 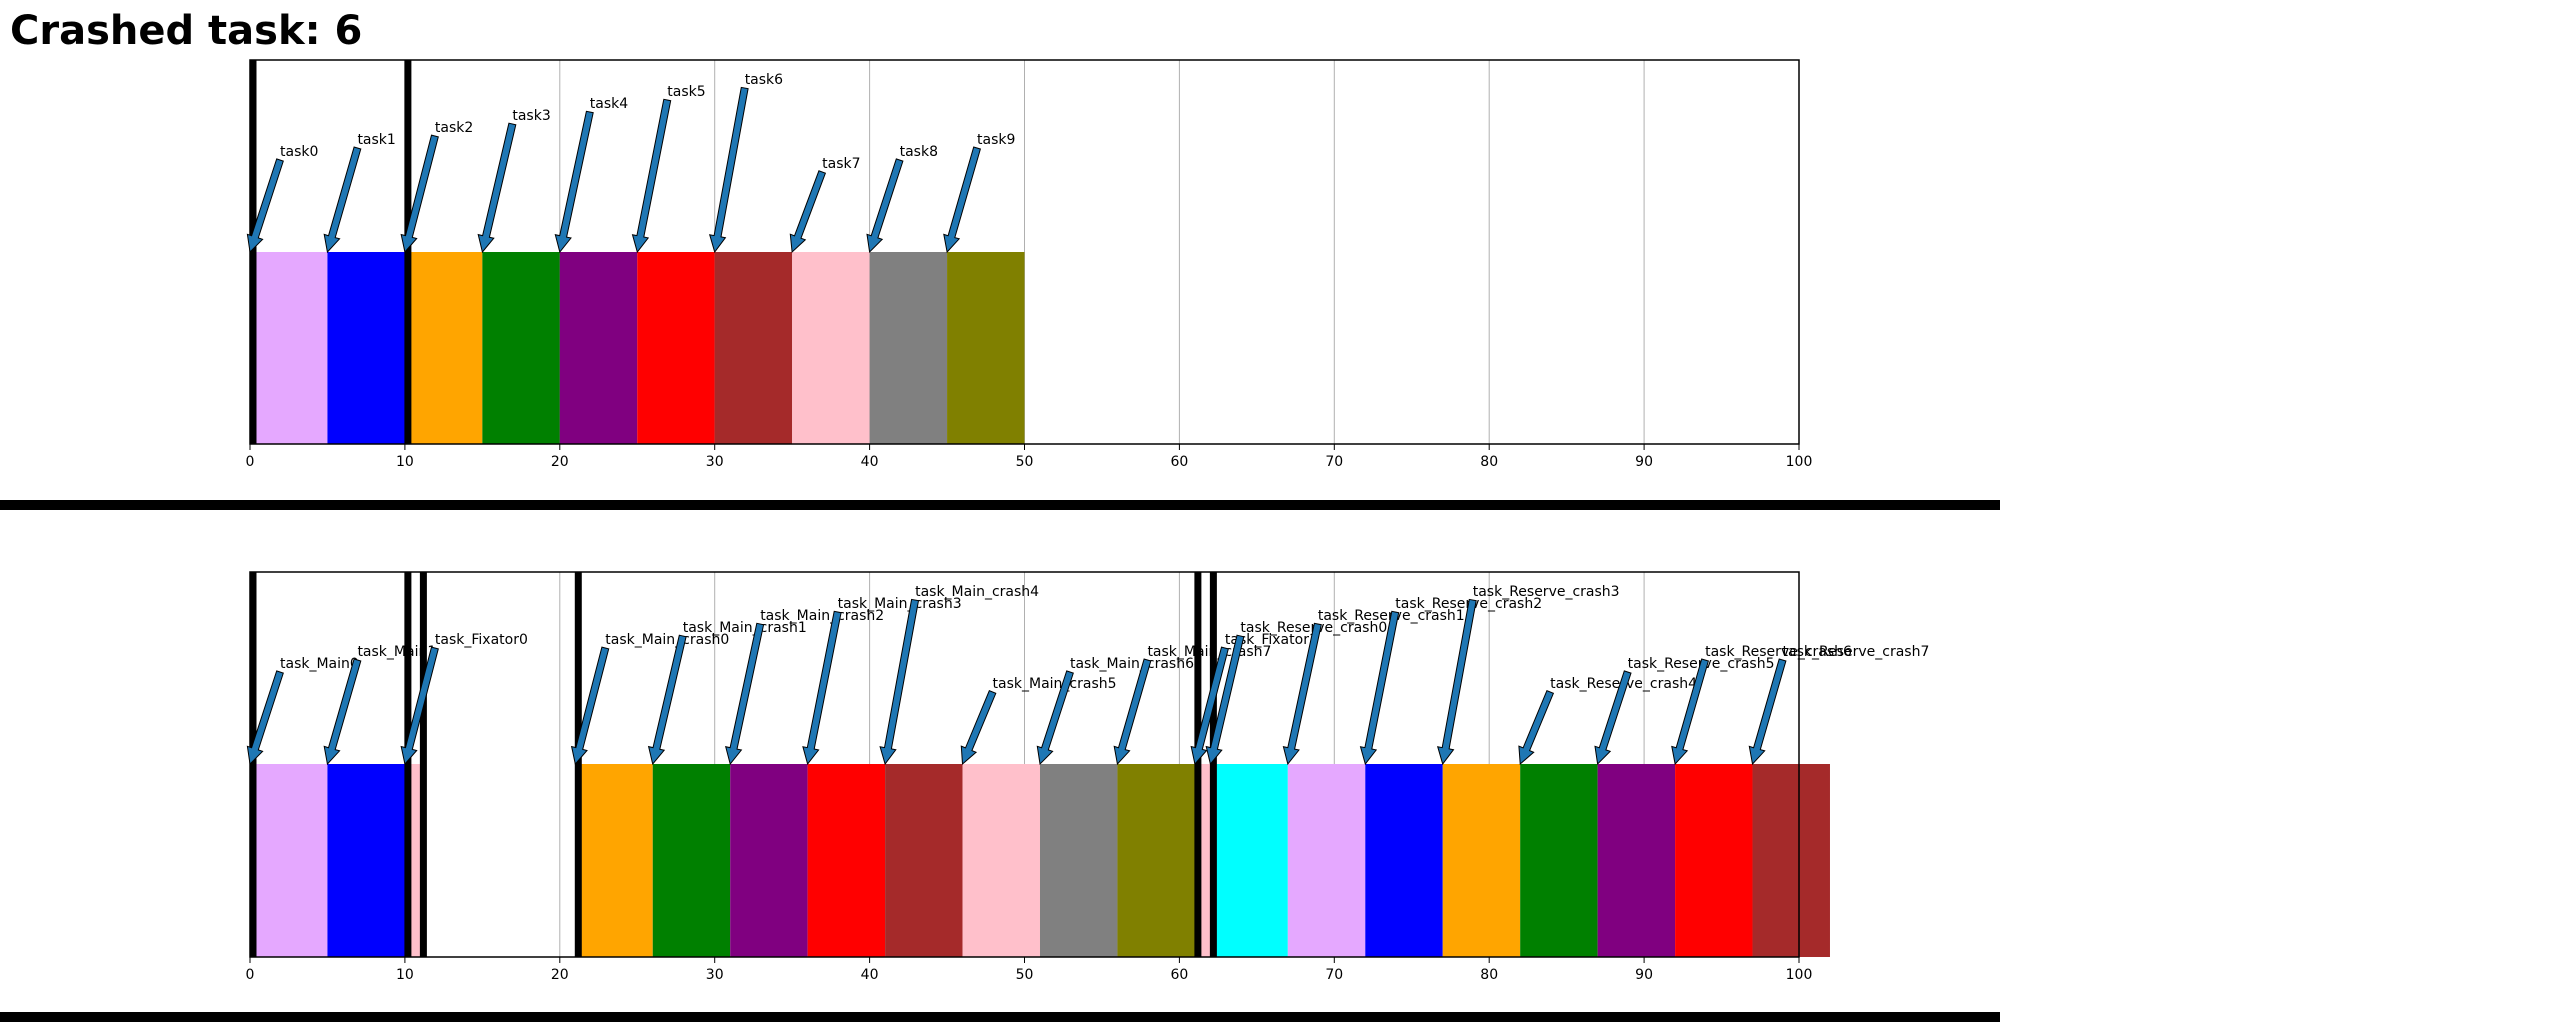 What do you see at coordinates (870, 462) in the screenshot?
I see `x-tick-label: 40` at bounding box center [870, 462].